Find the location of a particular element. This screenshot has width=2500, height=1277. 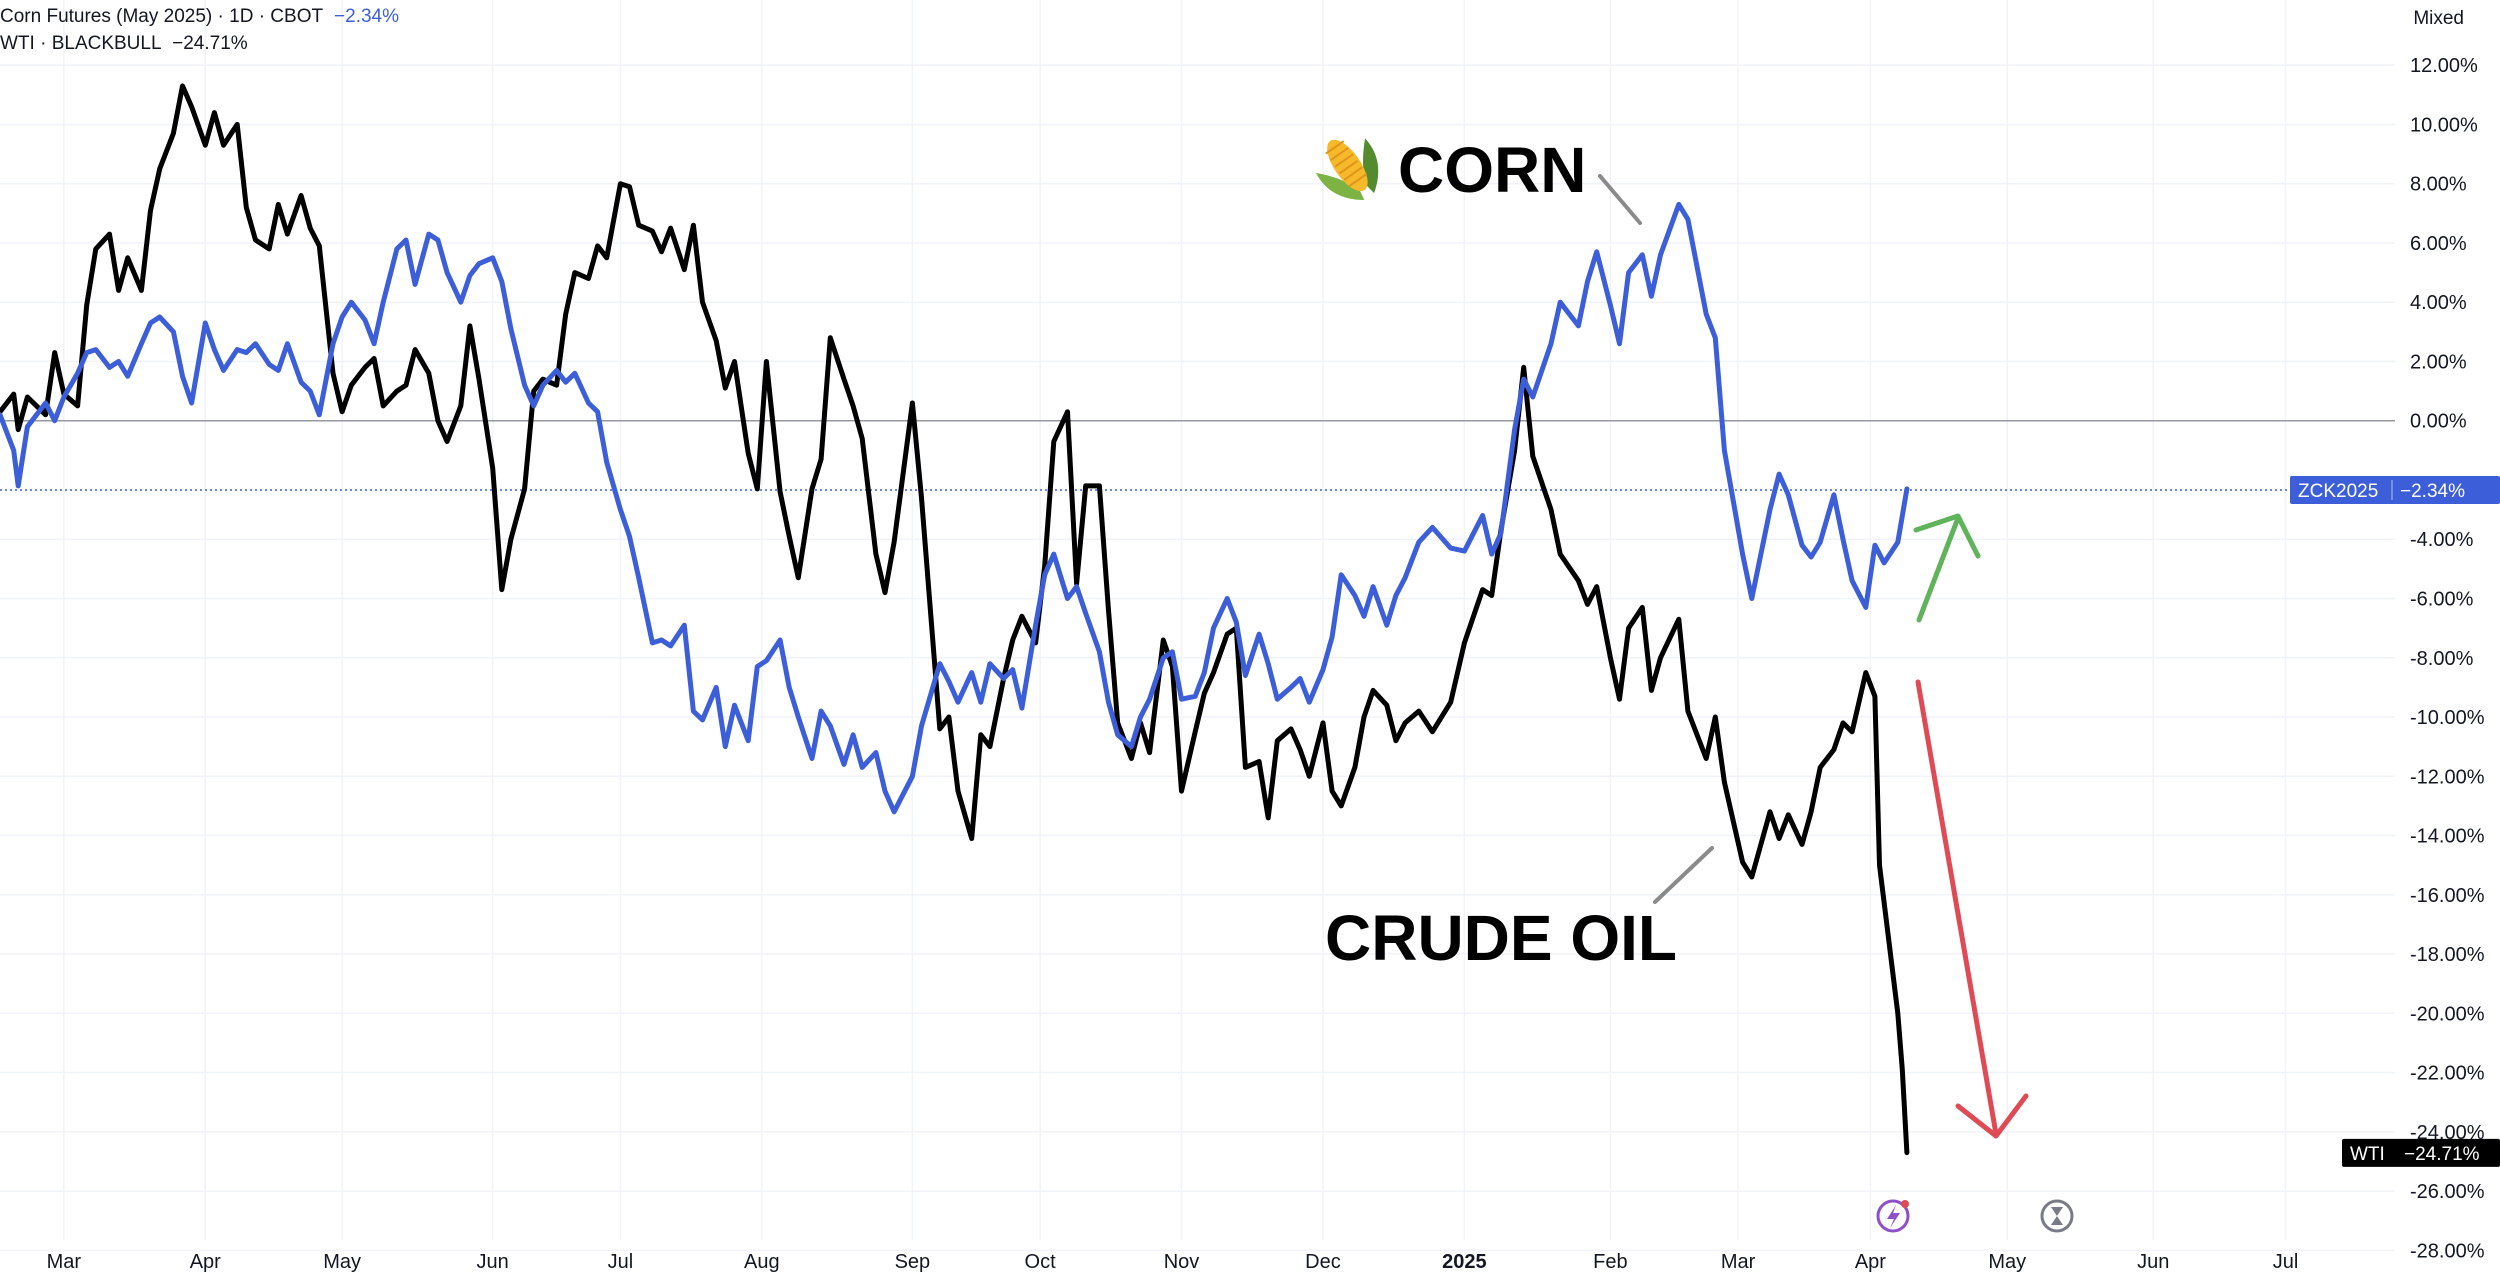

legend-secondary: WTI · BLACKBULL −24.71% is located at coordinates (124, 44).